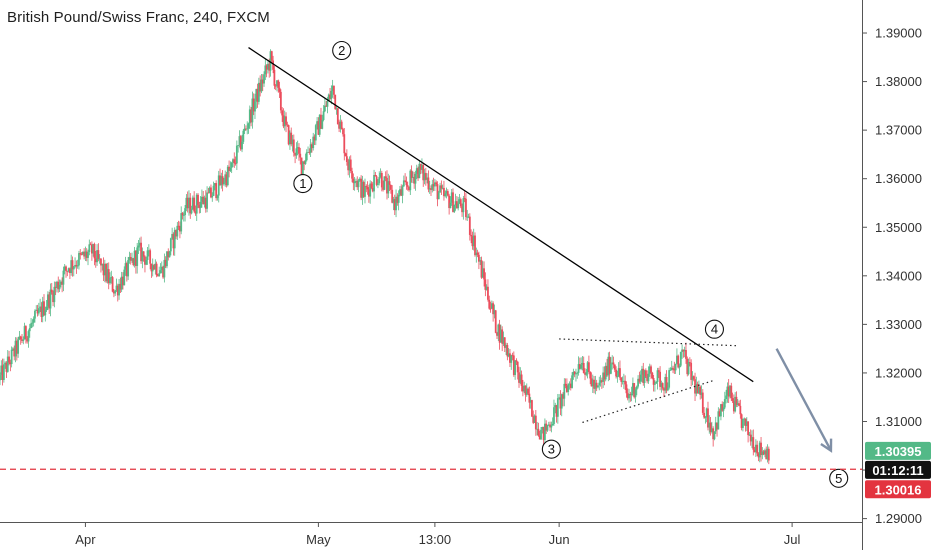 Image resolution: width=932 pixels, height=555 pixels. What do you see at coordinates (898, 469) in the screenshot?
I see `countdown-tag: 01:12:11` at bounding box center [898, 469].